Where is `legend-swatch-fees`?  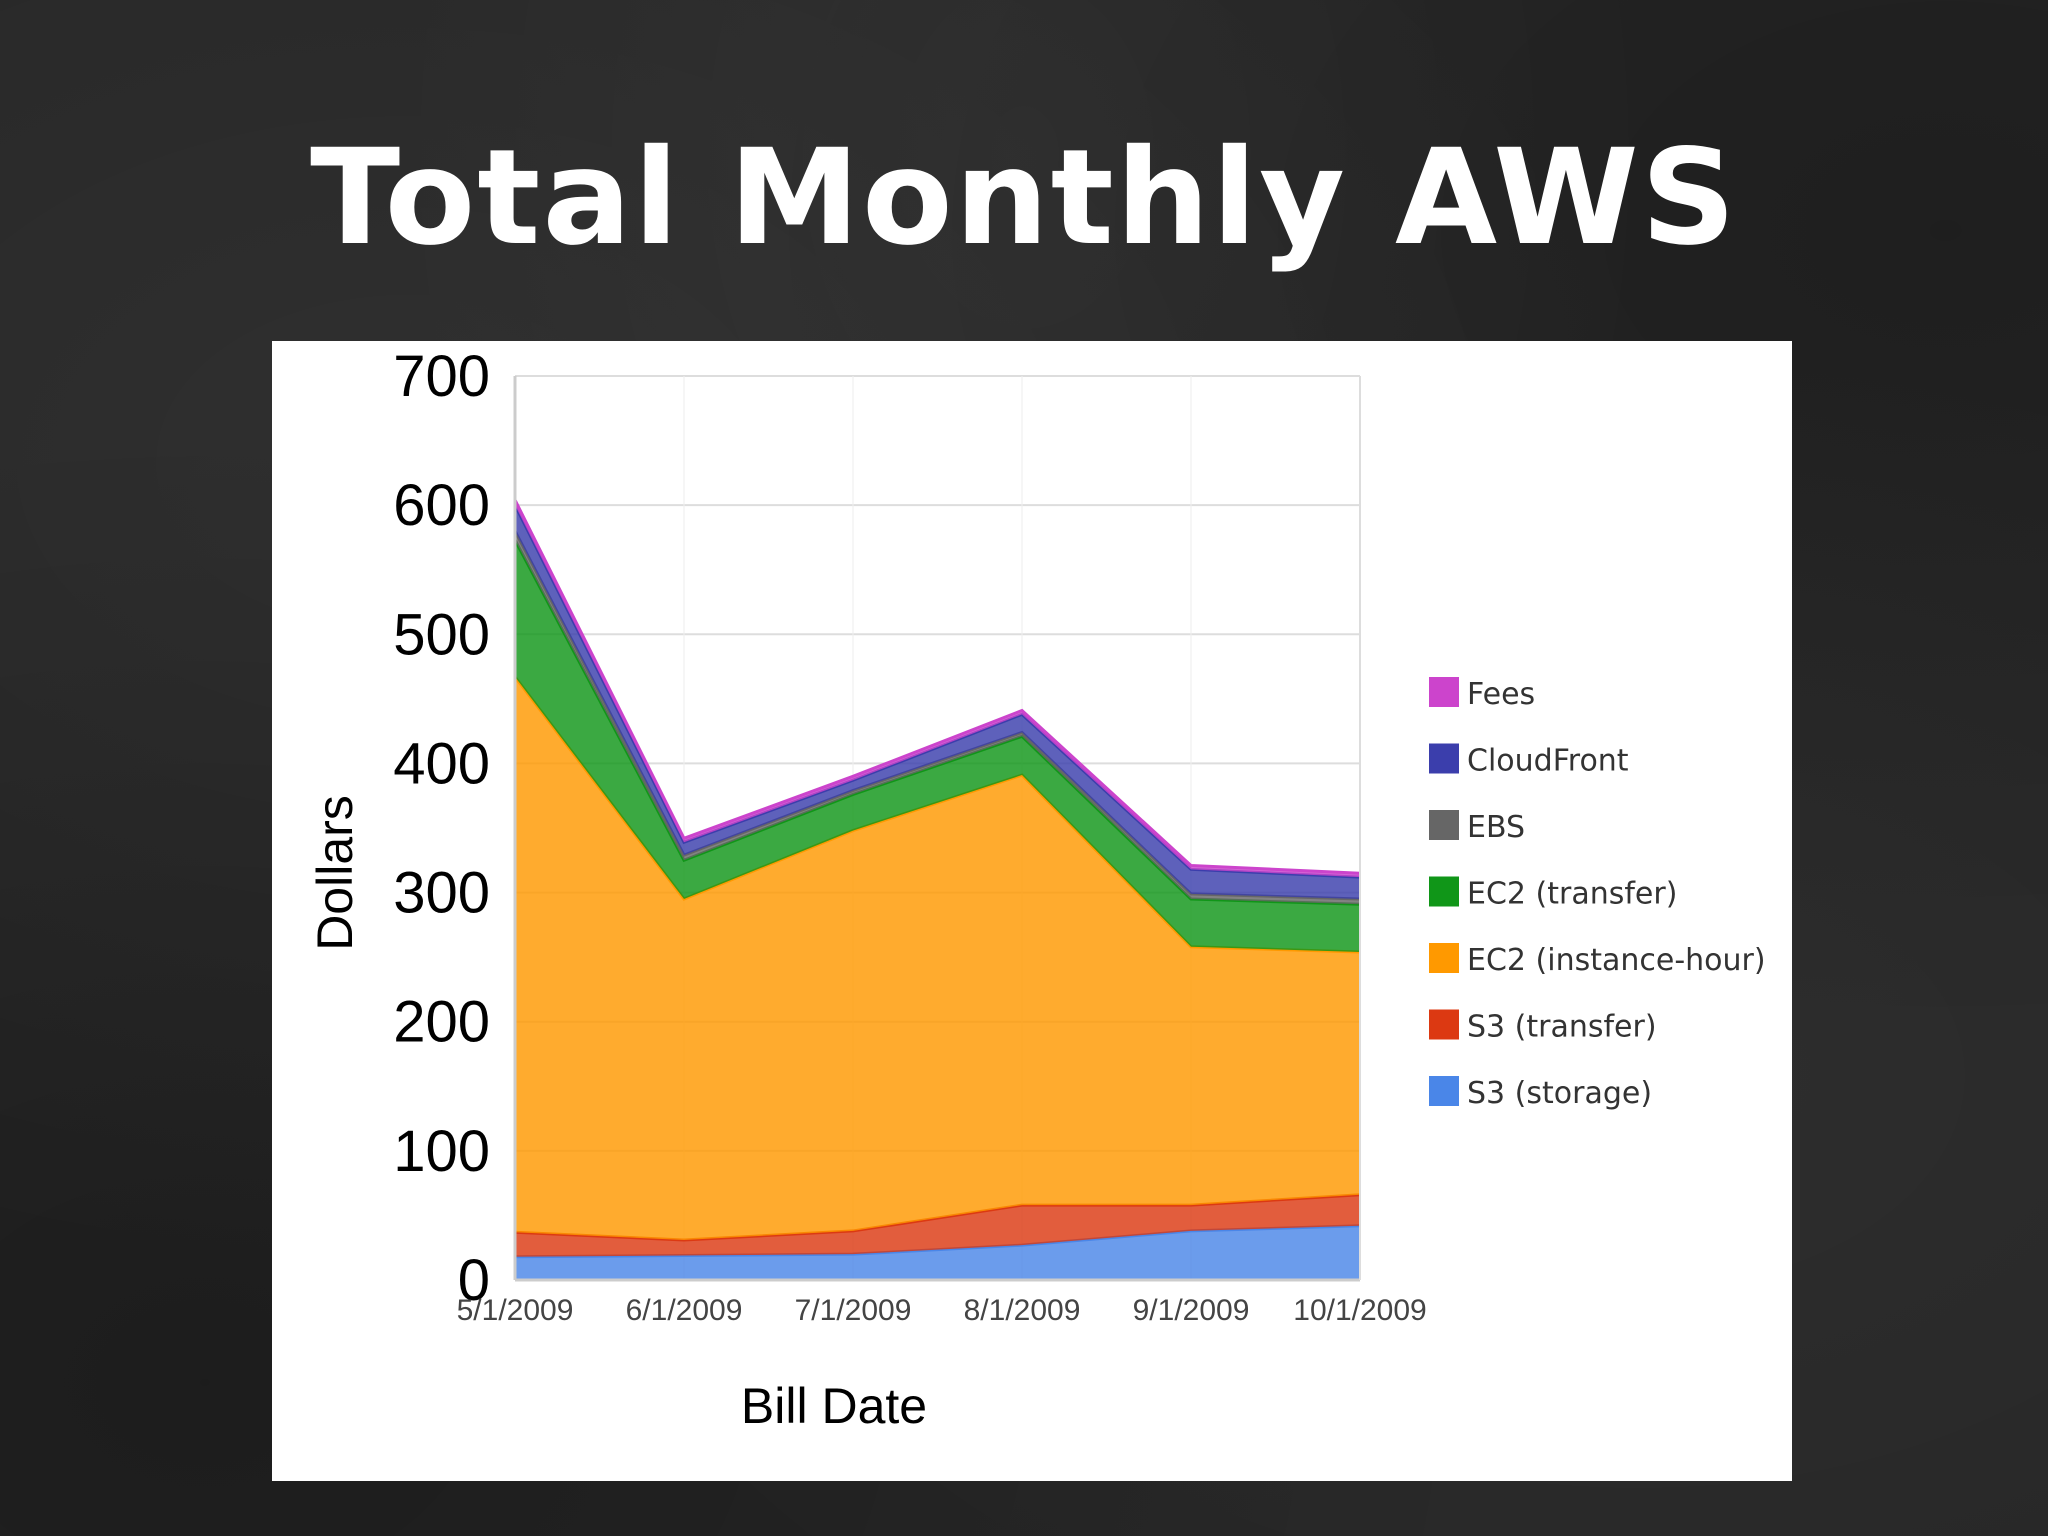 legend-swatch-fees is located at coordinates (1444, 692).